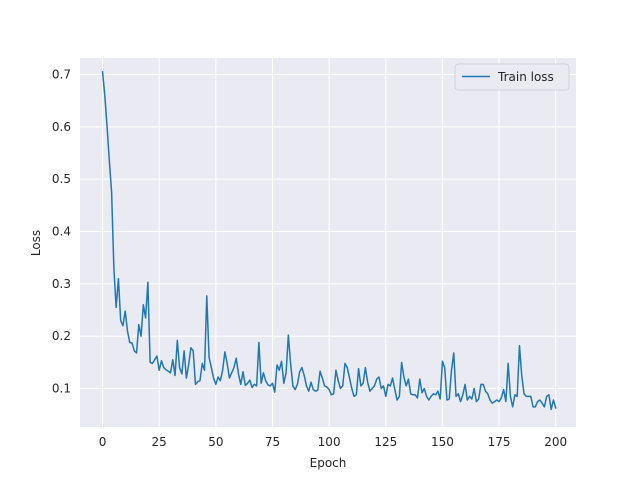 Image resolution: width=640 pixels, height=480 pixels. What do you see at coordinates (215, 442) in the screenshot?
I see `x-tick-label: 50` at bounding box center [215, 442].